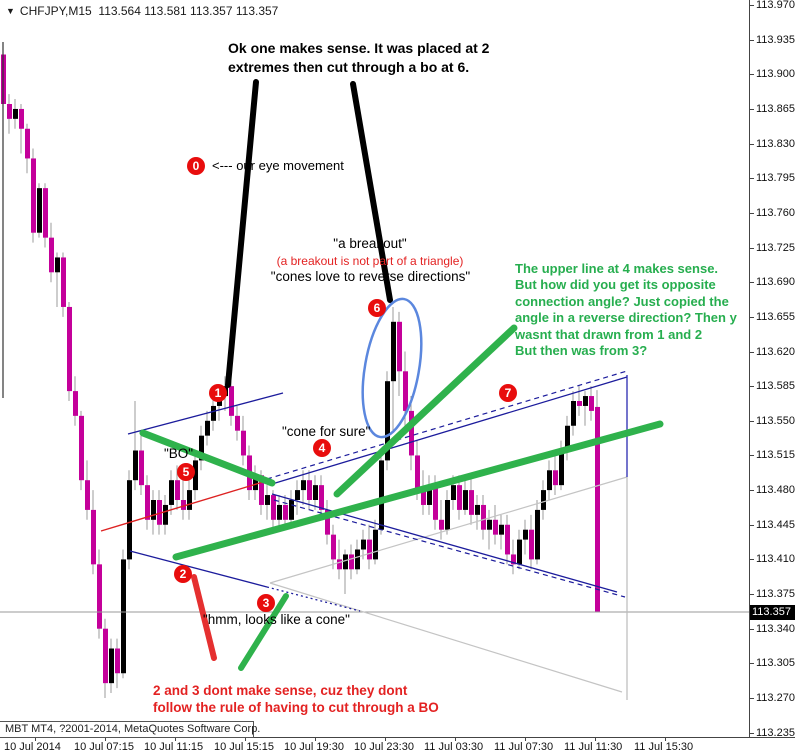  What do you see at coordinates (444, 543) in the screenshot?
I see `navy-channel-lower-solid` at bounding box center [444, 543].